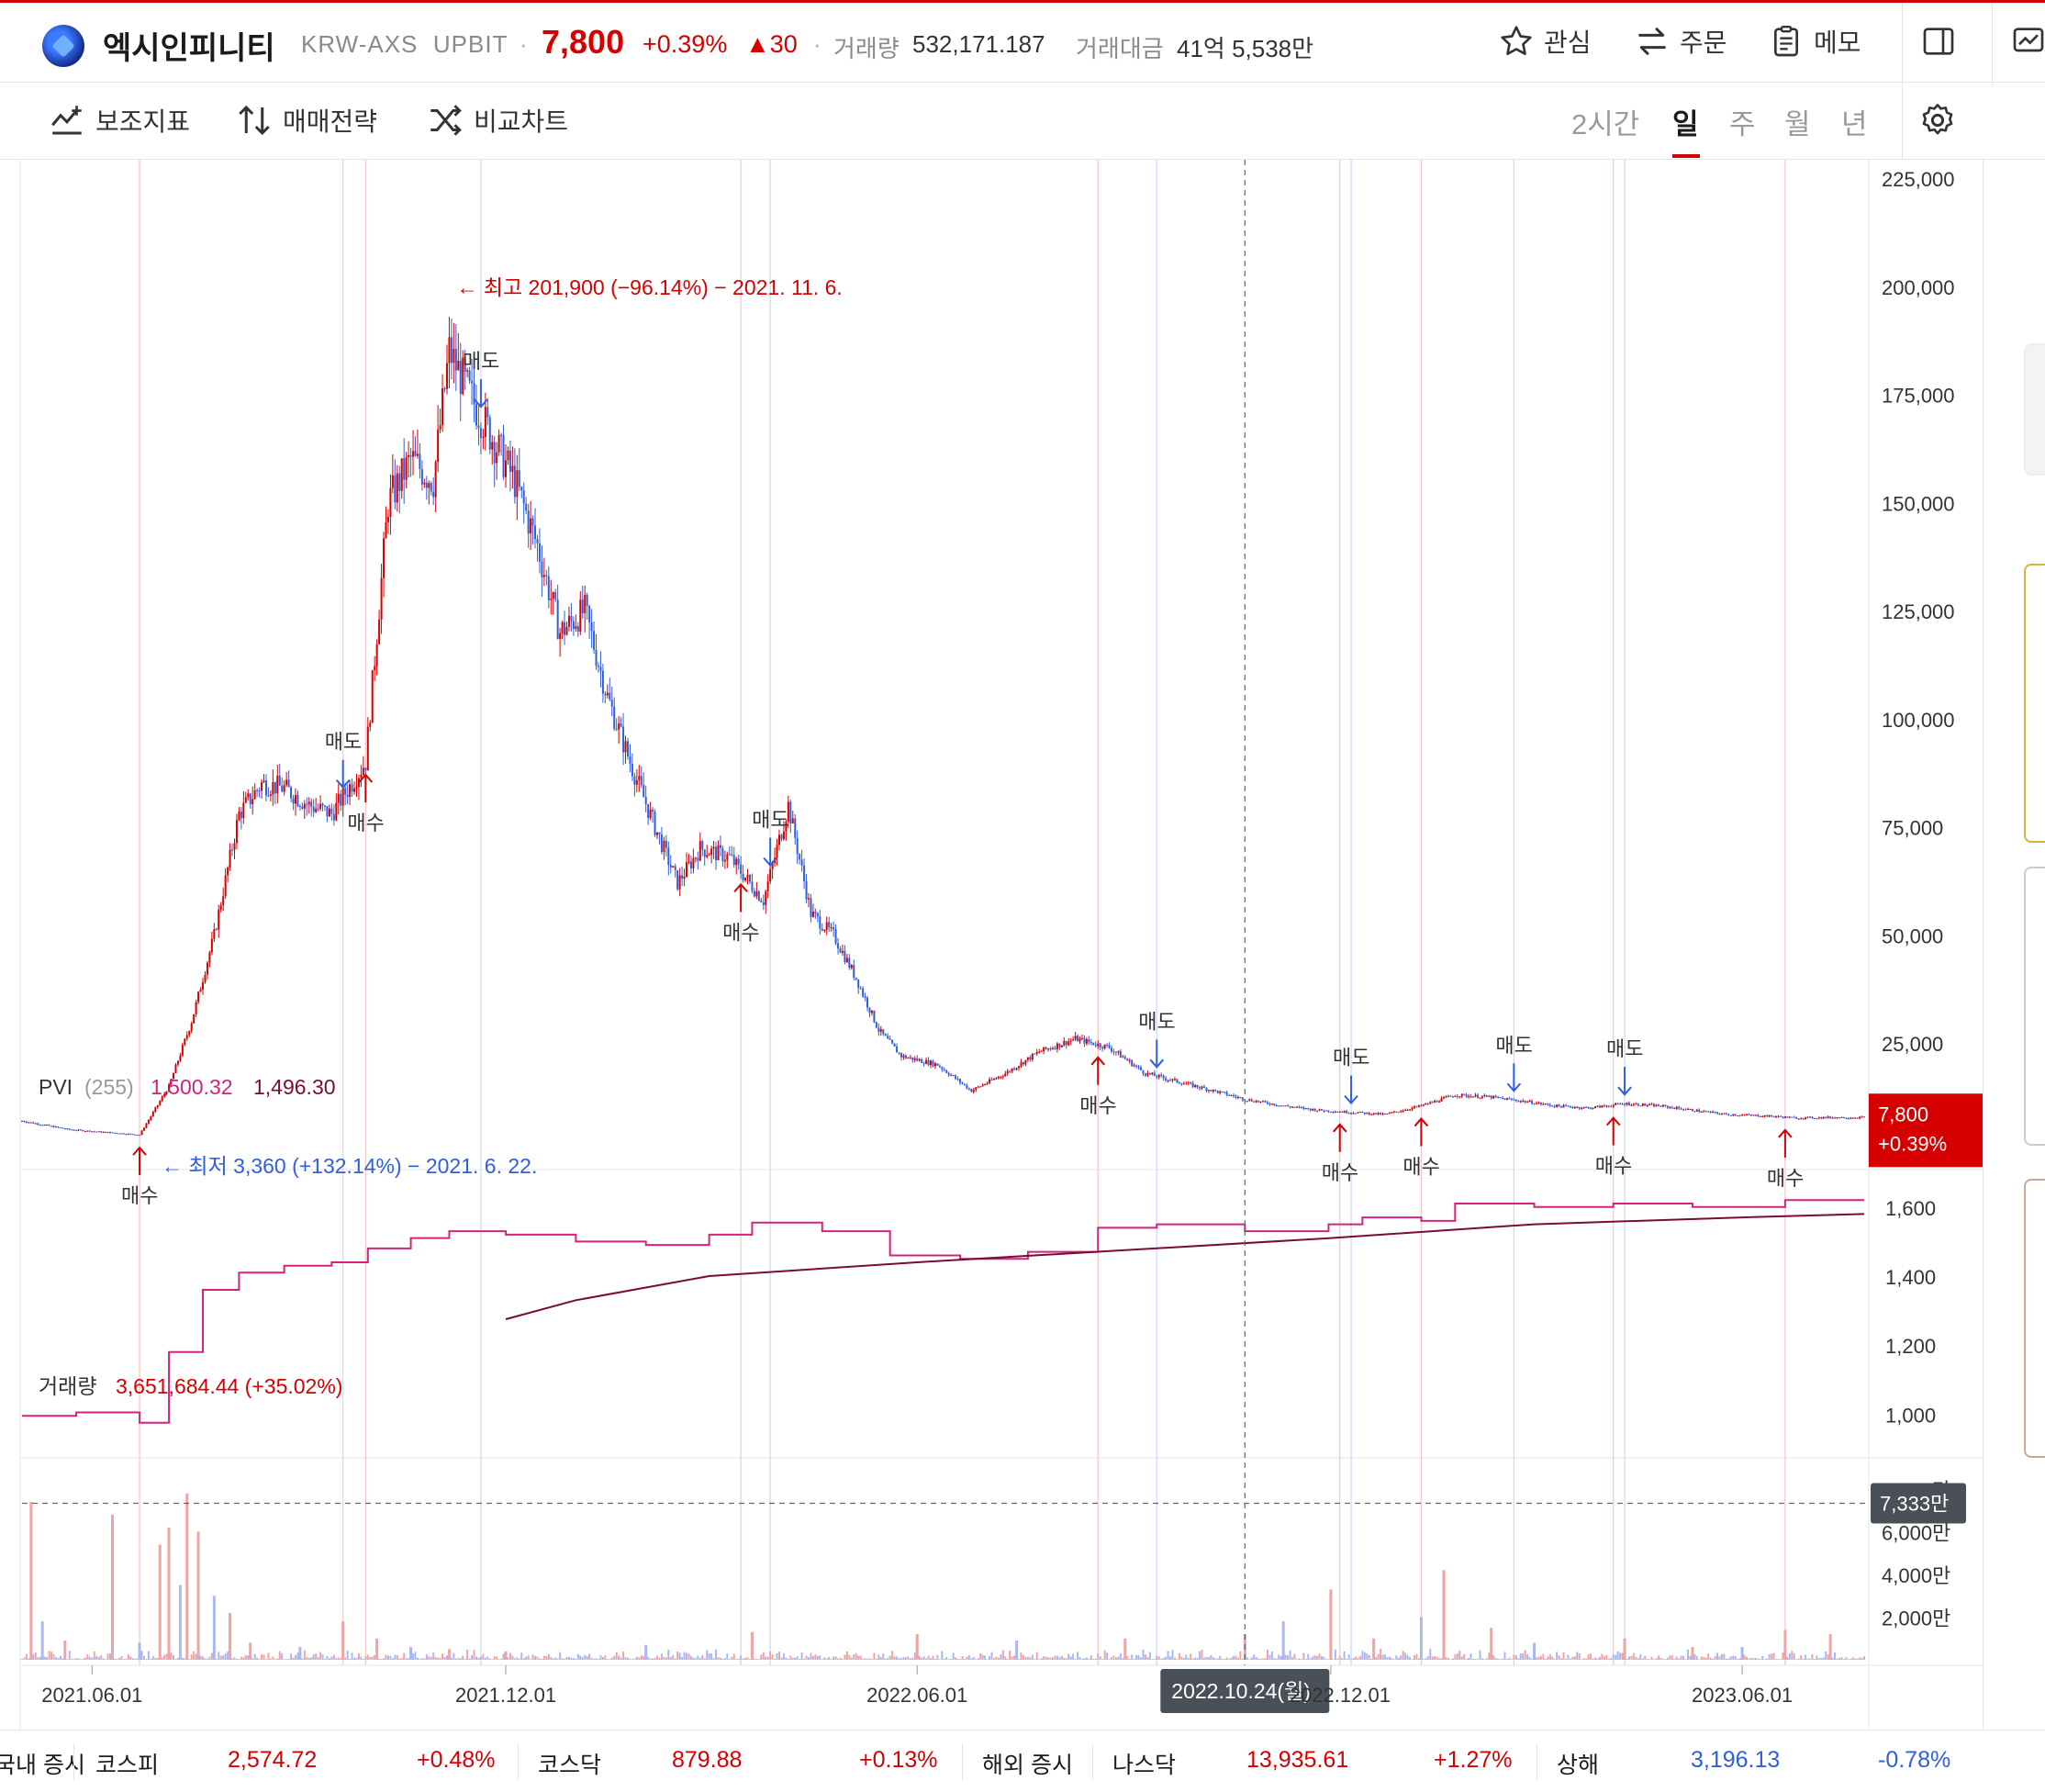  Describe the element at coordinates (119, 120) in the screenshot. I see `indicators-button: 보조지표` at that location.